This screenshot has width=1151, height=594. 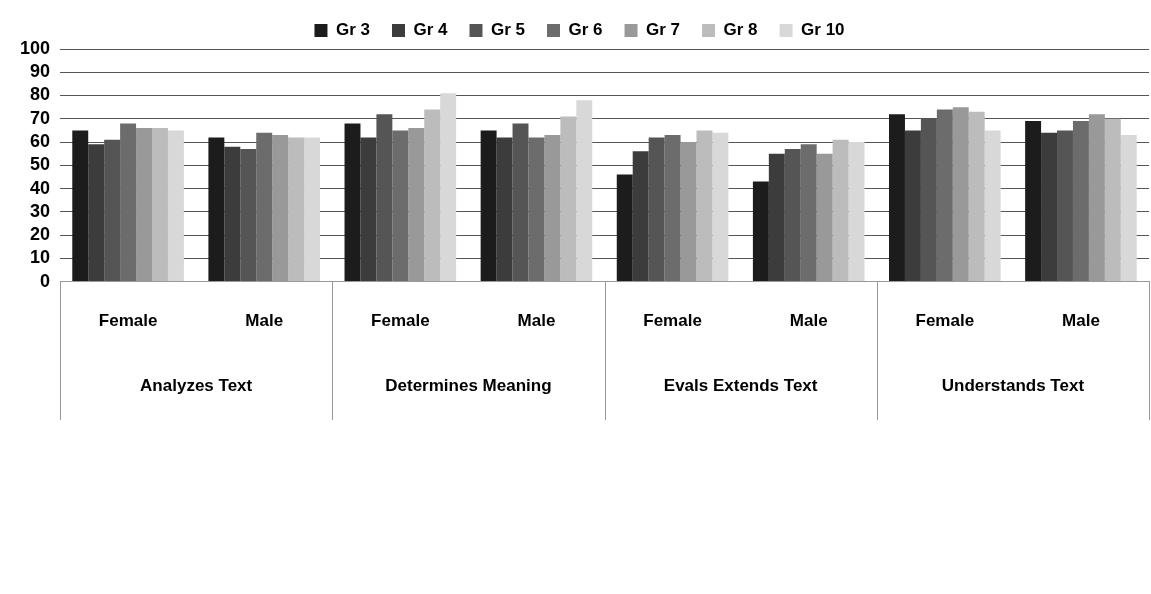 What do you see at coordinates (40, 257) in the screenshot?
I see `y-tick-label: 10` at bounding box center [40, 257].